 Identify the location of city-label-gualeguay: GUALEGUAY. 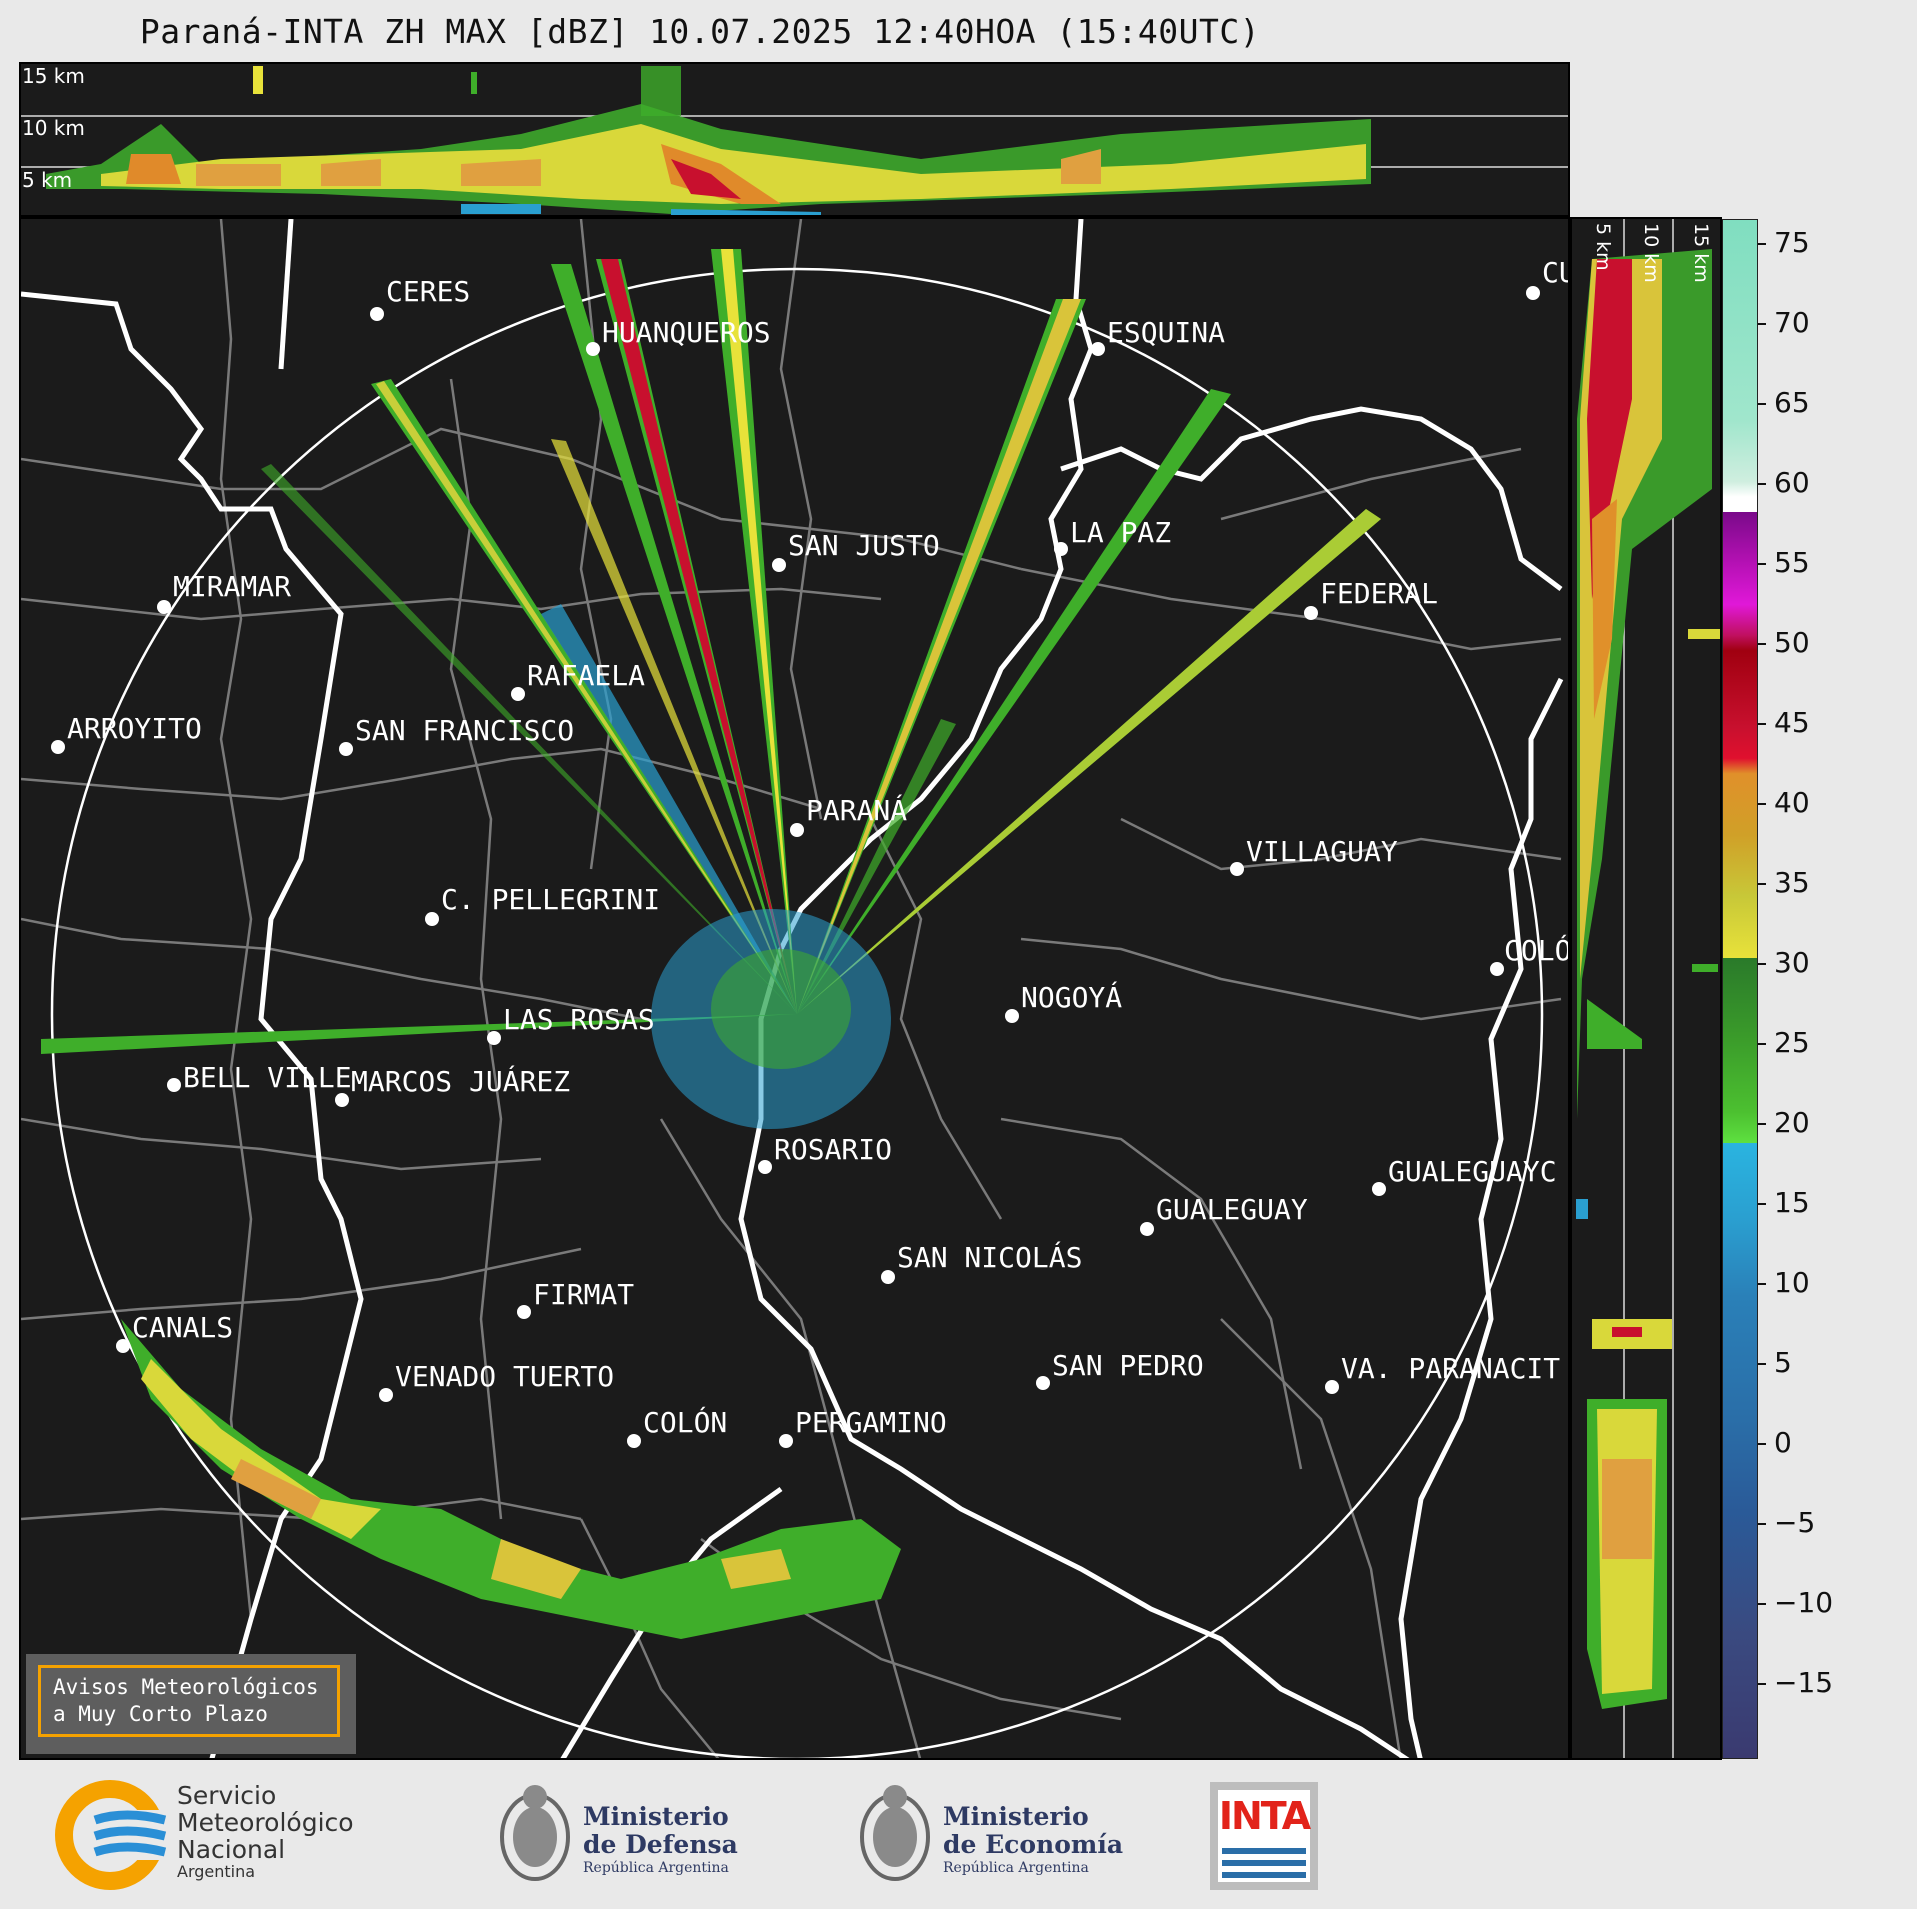
(1232, 1209).